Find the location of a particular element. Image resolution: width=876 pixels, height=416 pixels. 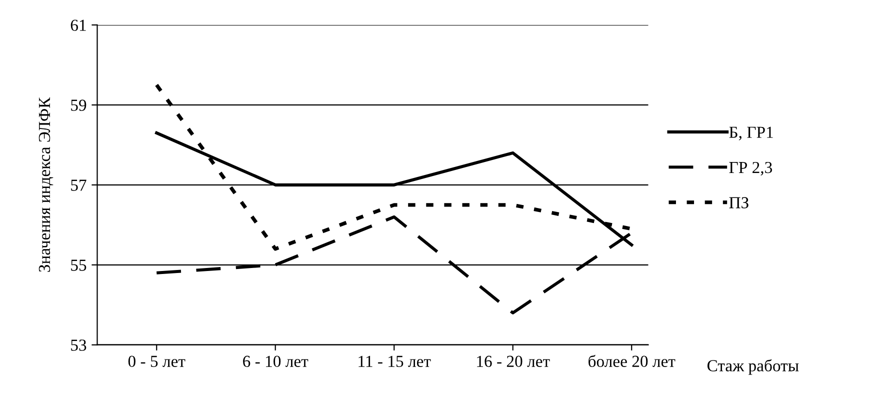

y-axis-title: Значения индекса ЭЛФК is located at coordinates (46, 184).